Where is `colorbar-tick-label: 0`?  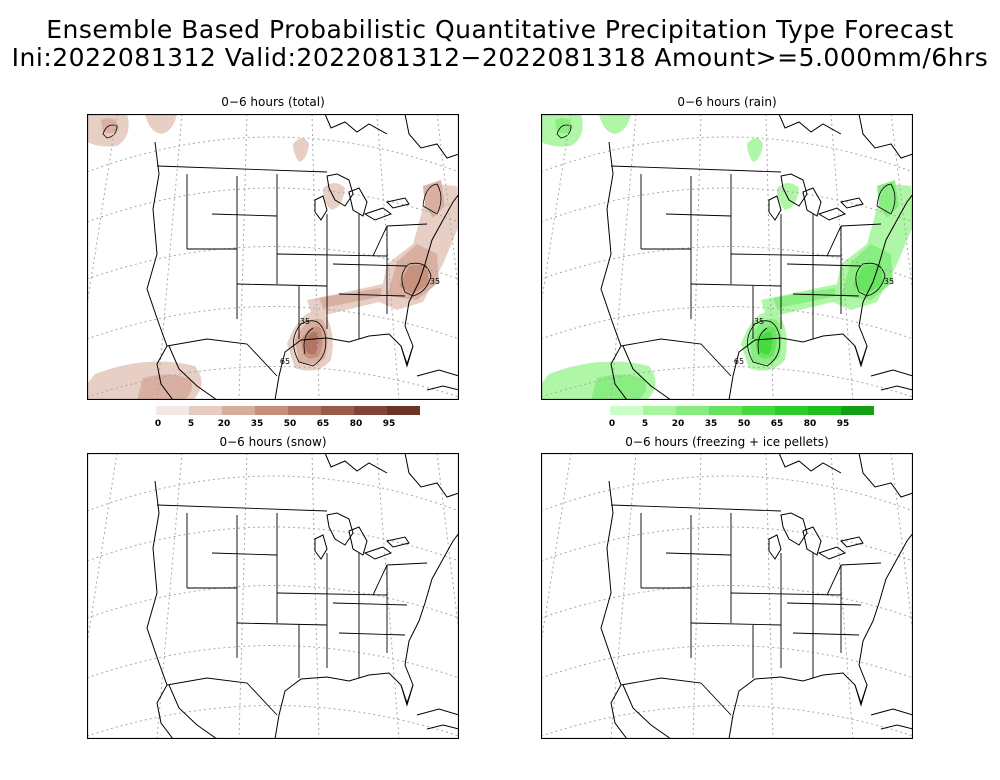
colorbar-tick-label: 0 is located at coordinates (612, 424).